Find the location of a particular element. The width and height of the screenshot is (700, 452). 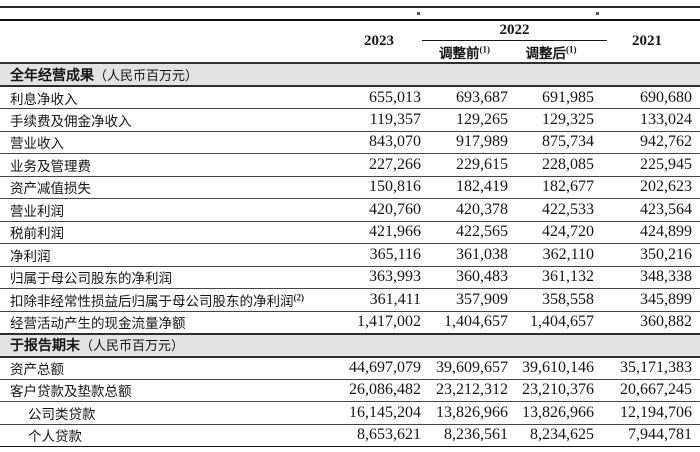

cell-value: 421,966 is located at coordinates (379, 232).